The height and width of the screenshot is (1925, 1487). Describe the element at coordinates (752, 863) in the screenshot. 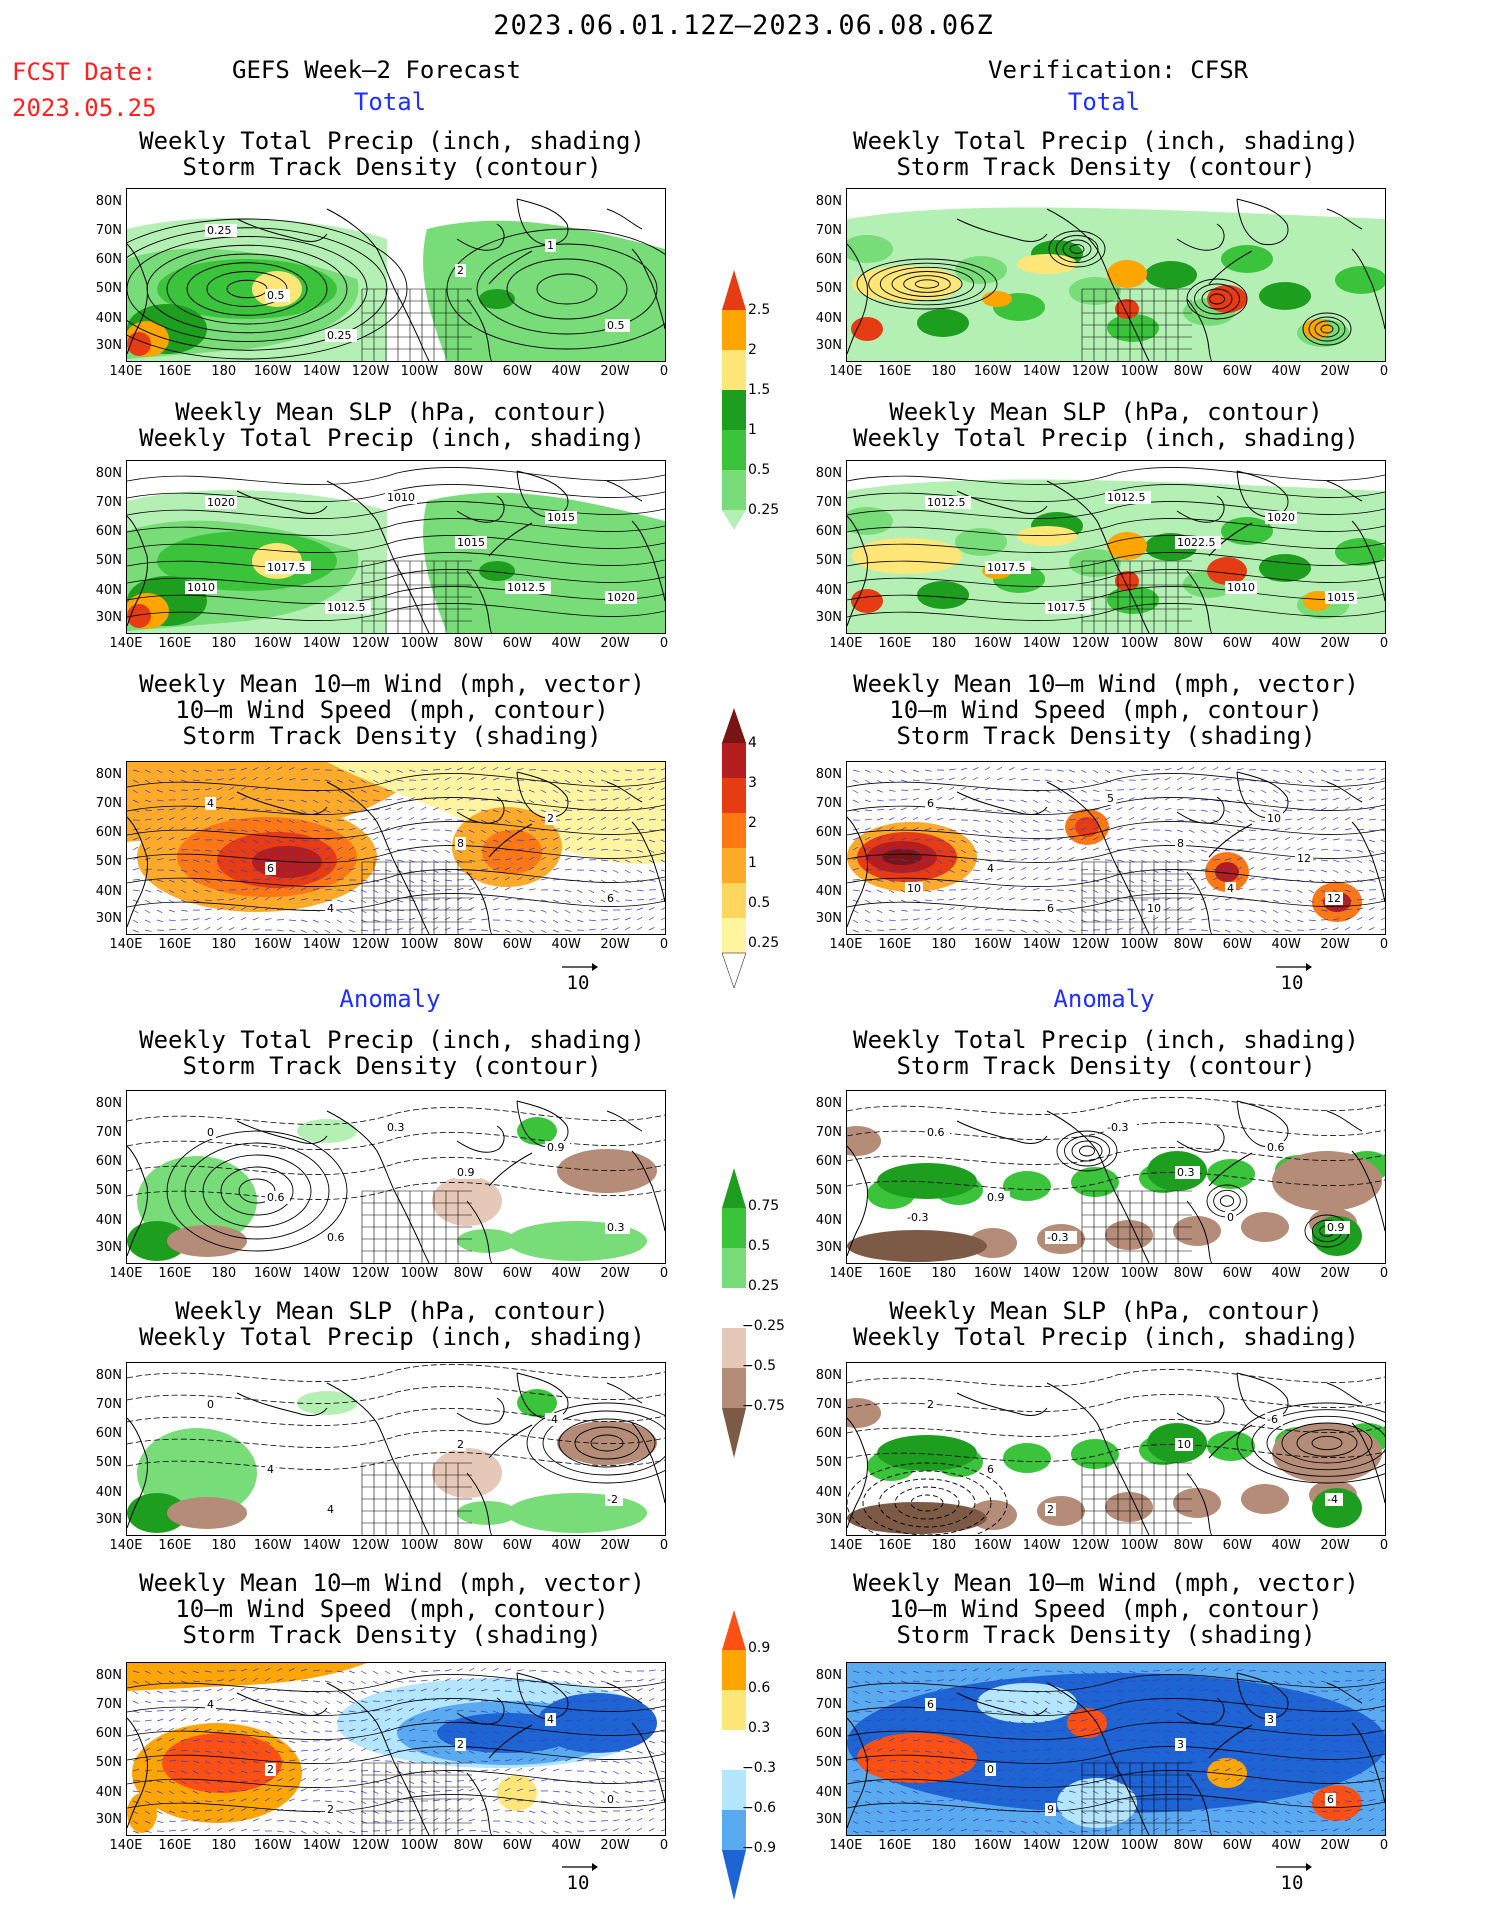

I see `cbar-label: 1` at that location.